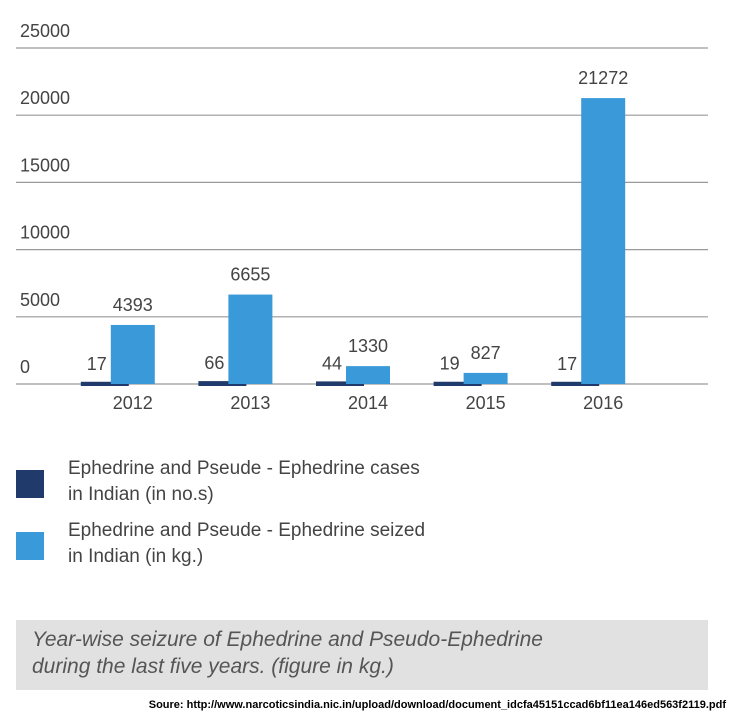 The width and height of the screenshot is (734, 722). Describe the element at coordinates (250, 403) in the screenshot. I see `x-tick-label: 2013` at that location.